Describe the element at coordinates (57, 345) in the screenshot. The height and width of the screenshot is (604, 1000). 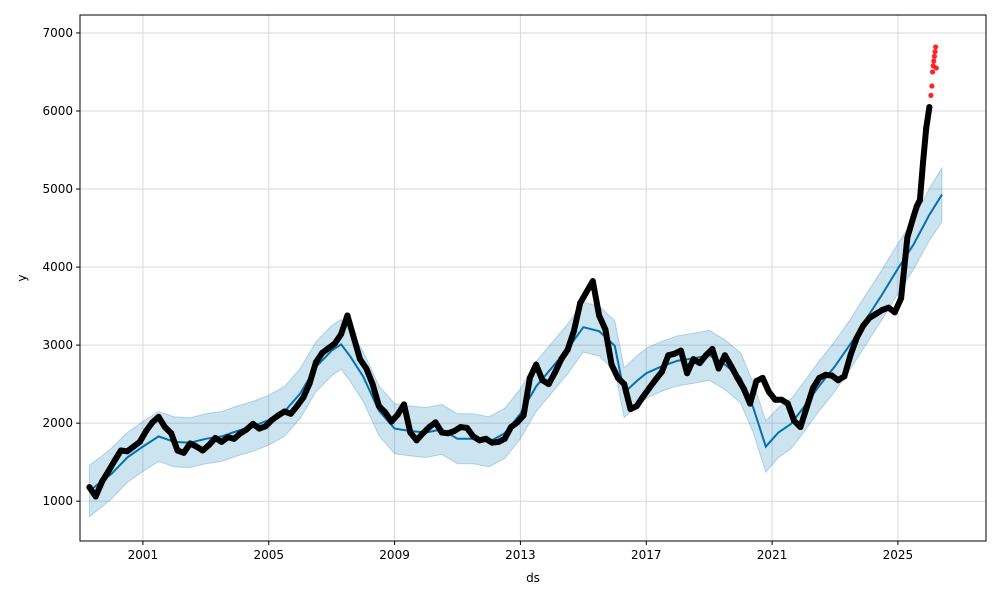
I see `y-tick-label: 3000` at that location.